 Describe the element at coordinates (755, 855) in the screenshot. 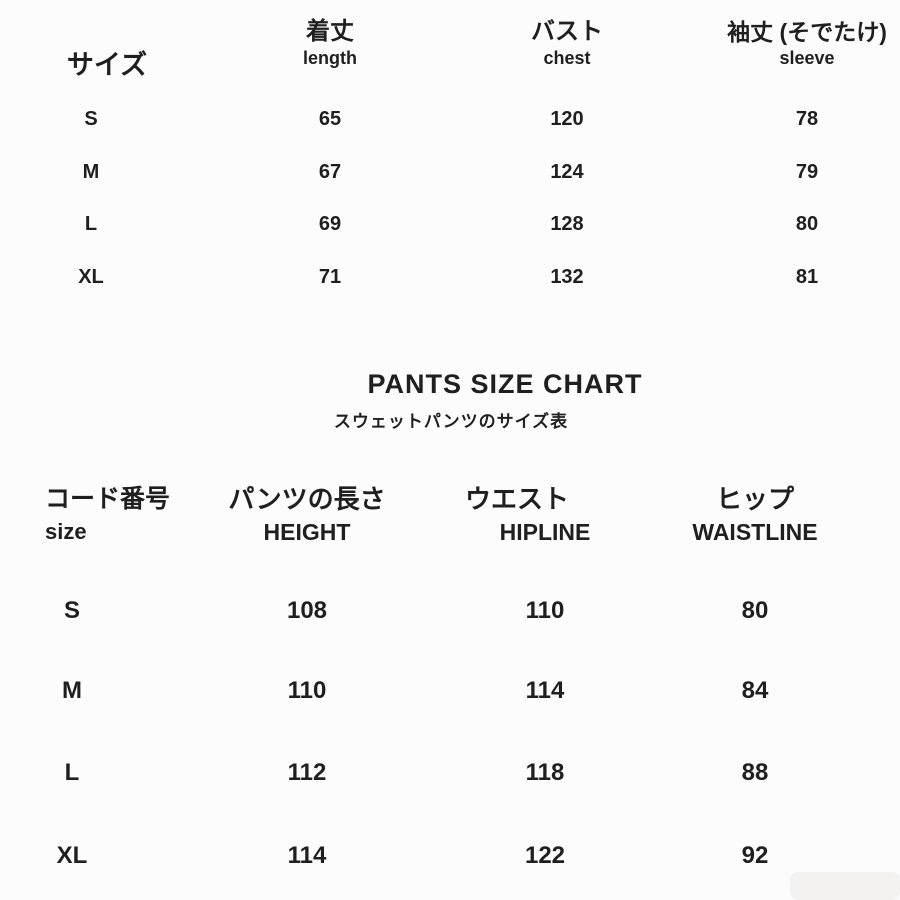

I see `pants-cell-waistline: 92` at that location.